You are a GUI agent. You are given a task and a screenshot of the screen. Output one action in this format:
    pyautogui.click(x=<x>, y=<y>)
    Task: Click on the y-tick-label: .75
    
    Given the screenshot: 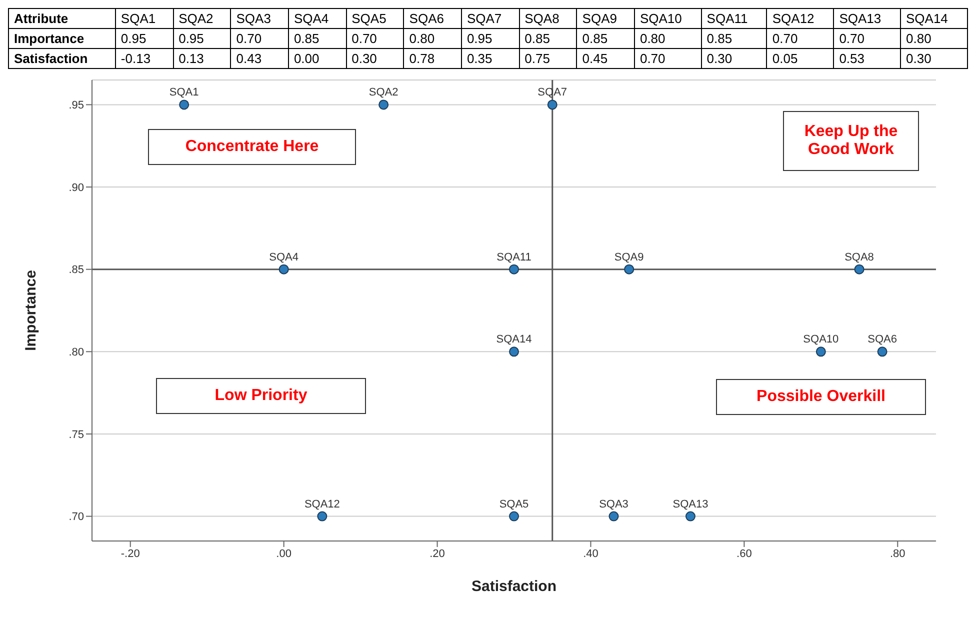 What is the action you would take?
    pyautogui.click(x=76, y=434)
    